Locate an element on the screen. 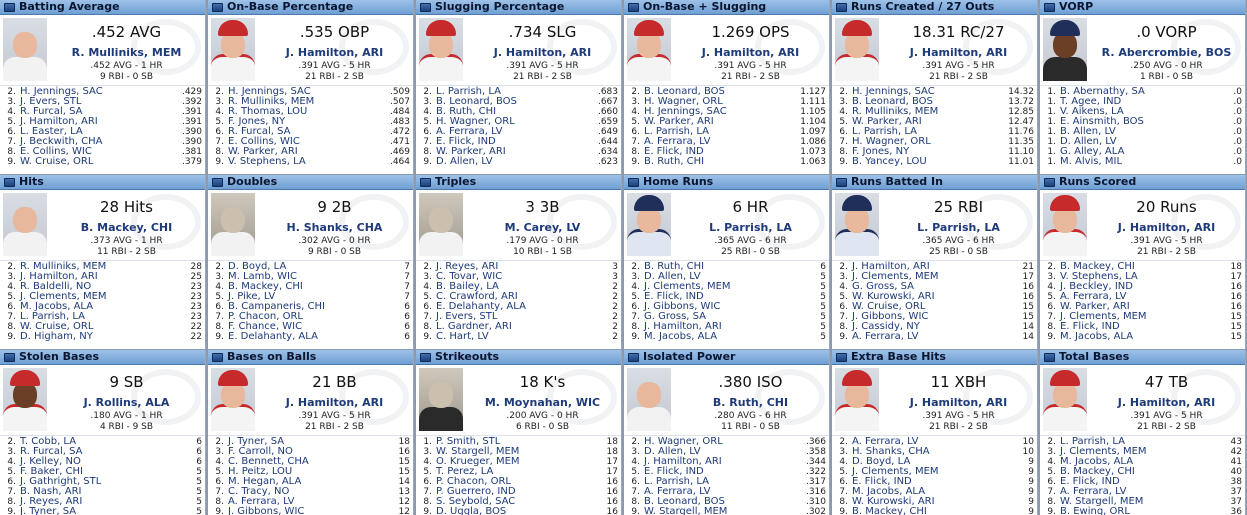  list-item: 3. M. Lamb, WIC 7 is located at coordinates (310, 277).